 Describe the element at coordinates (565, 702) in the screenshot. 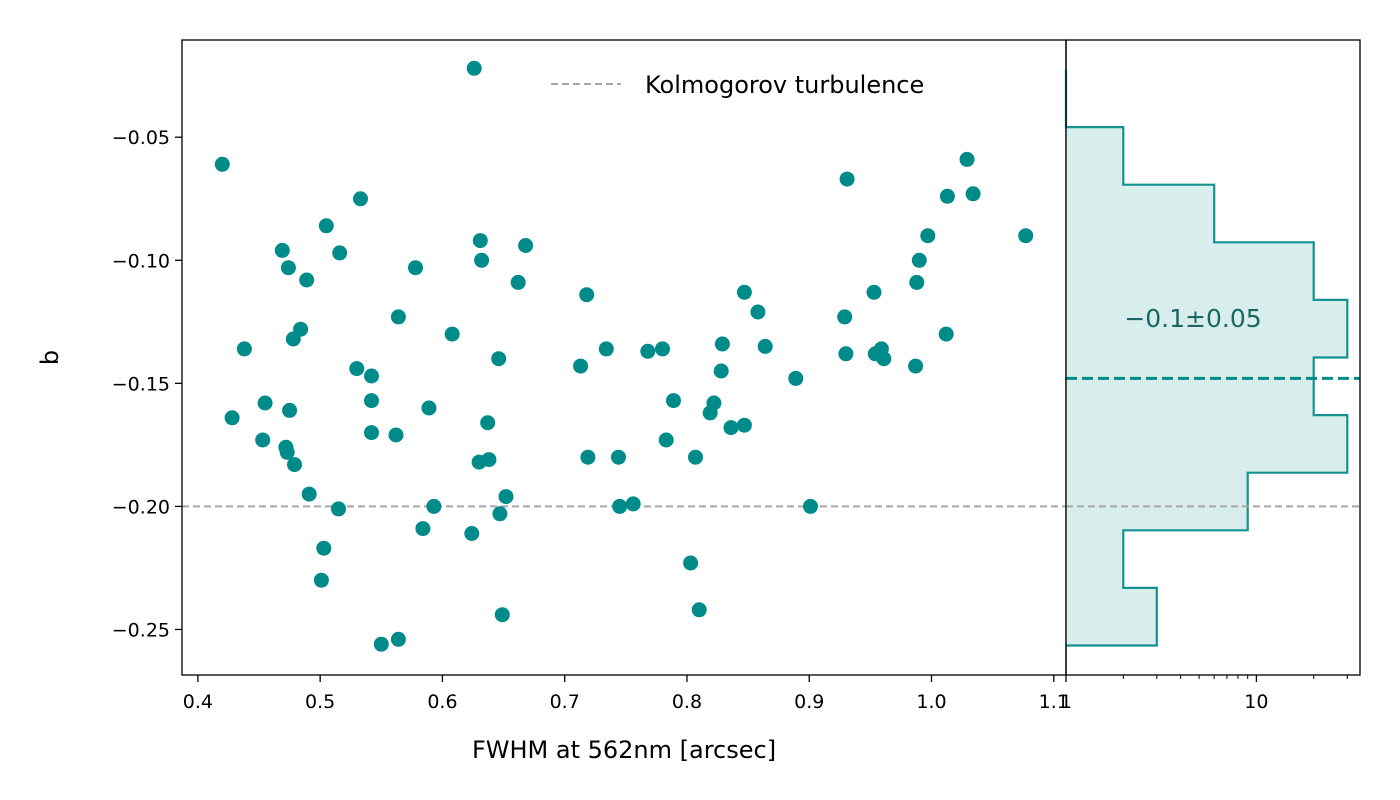

I see `x-tick-label: 0.7` at that location.